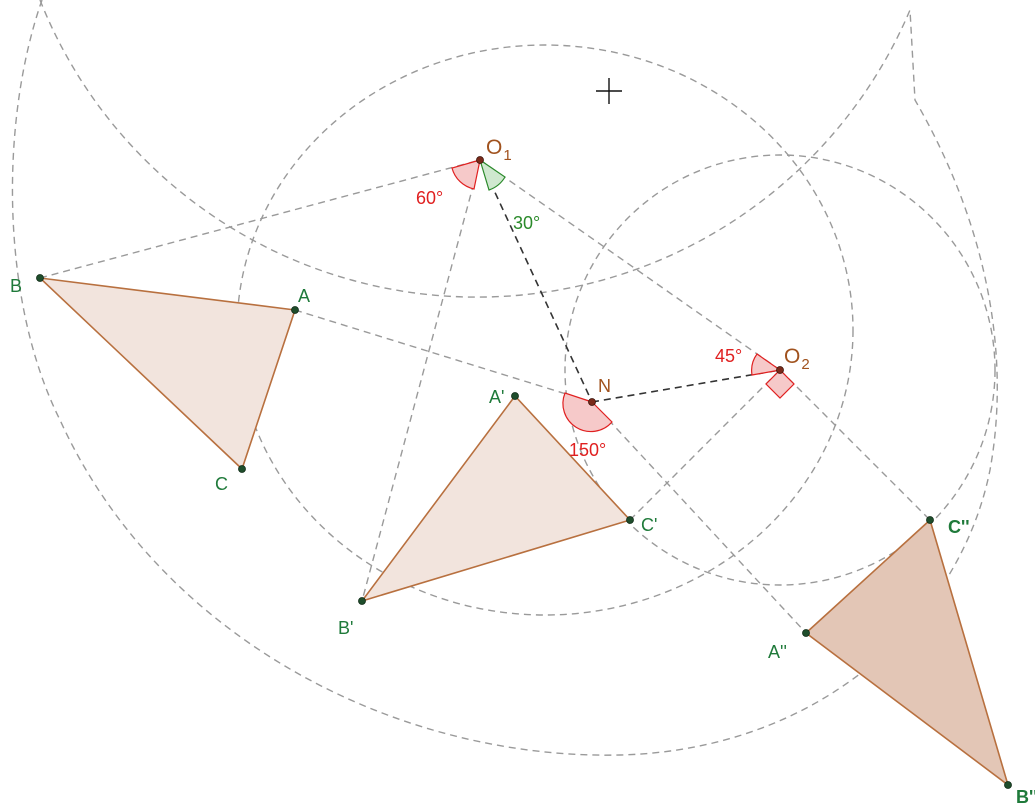 The image size is (1035, 805). What do you see at coordinates (496, 397) in the screenshot?
I see `label-aprime: A'` at bounding box center [496, 397].